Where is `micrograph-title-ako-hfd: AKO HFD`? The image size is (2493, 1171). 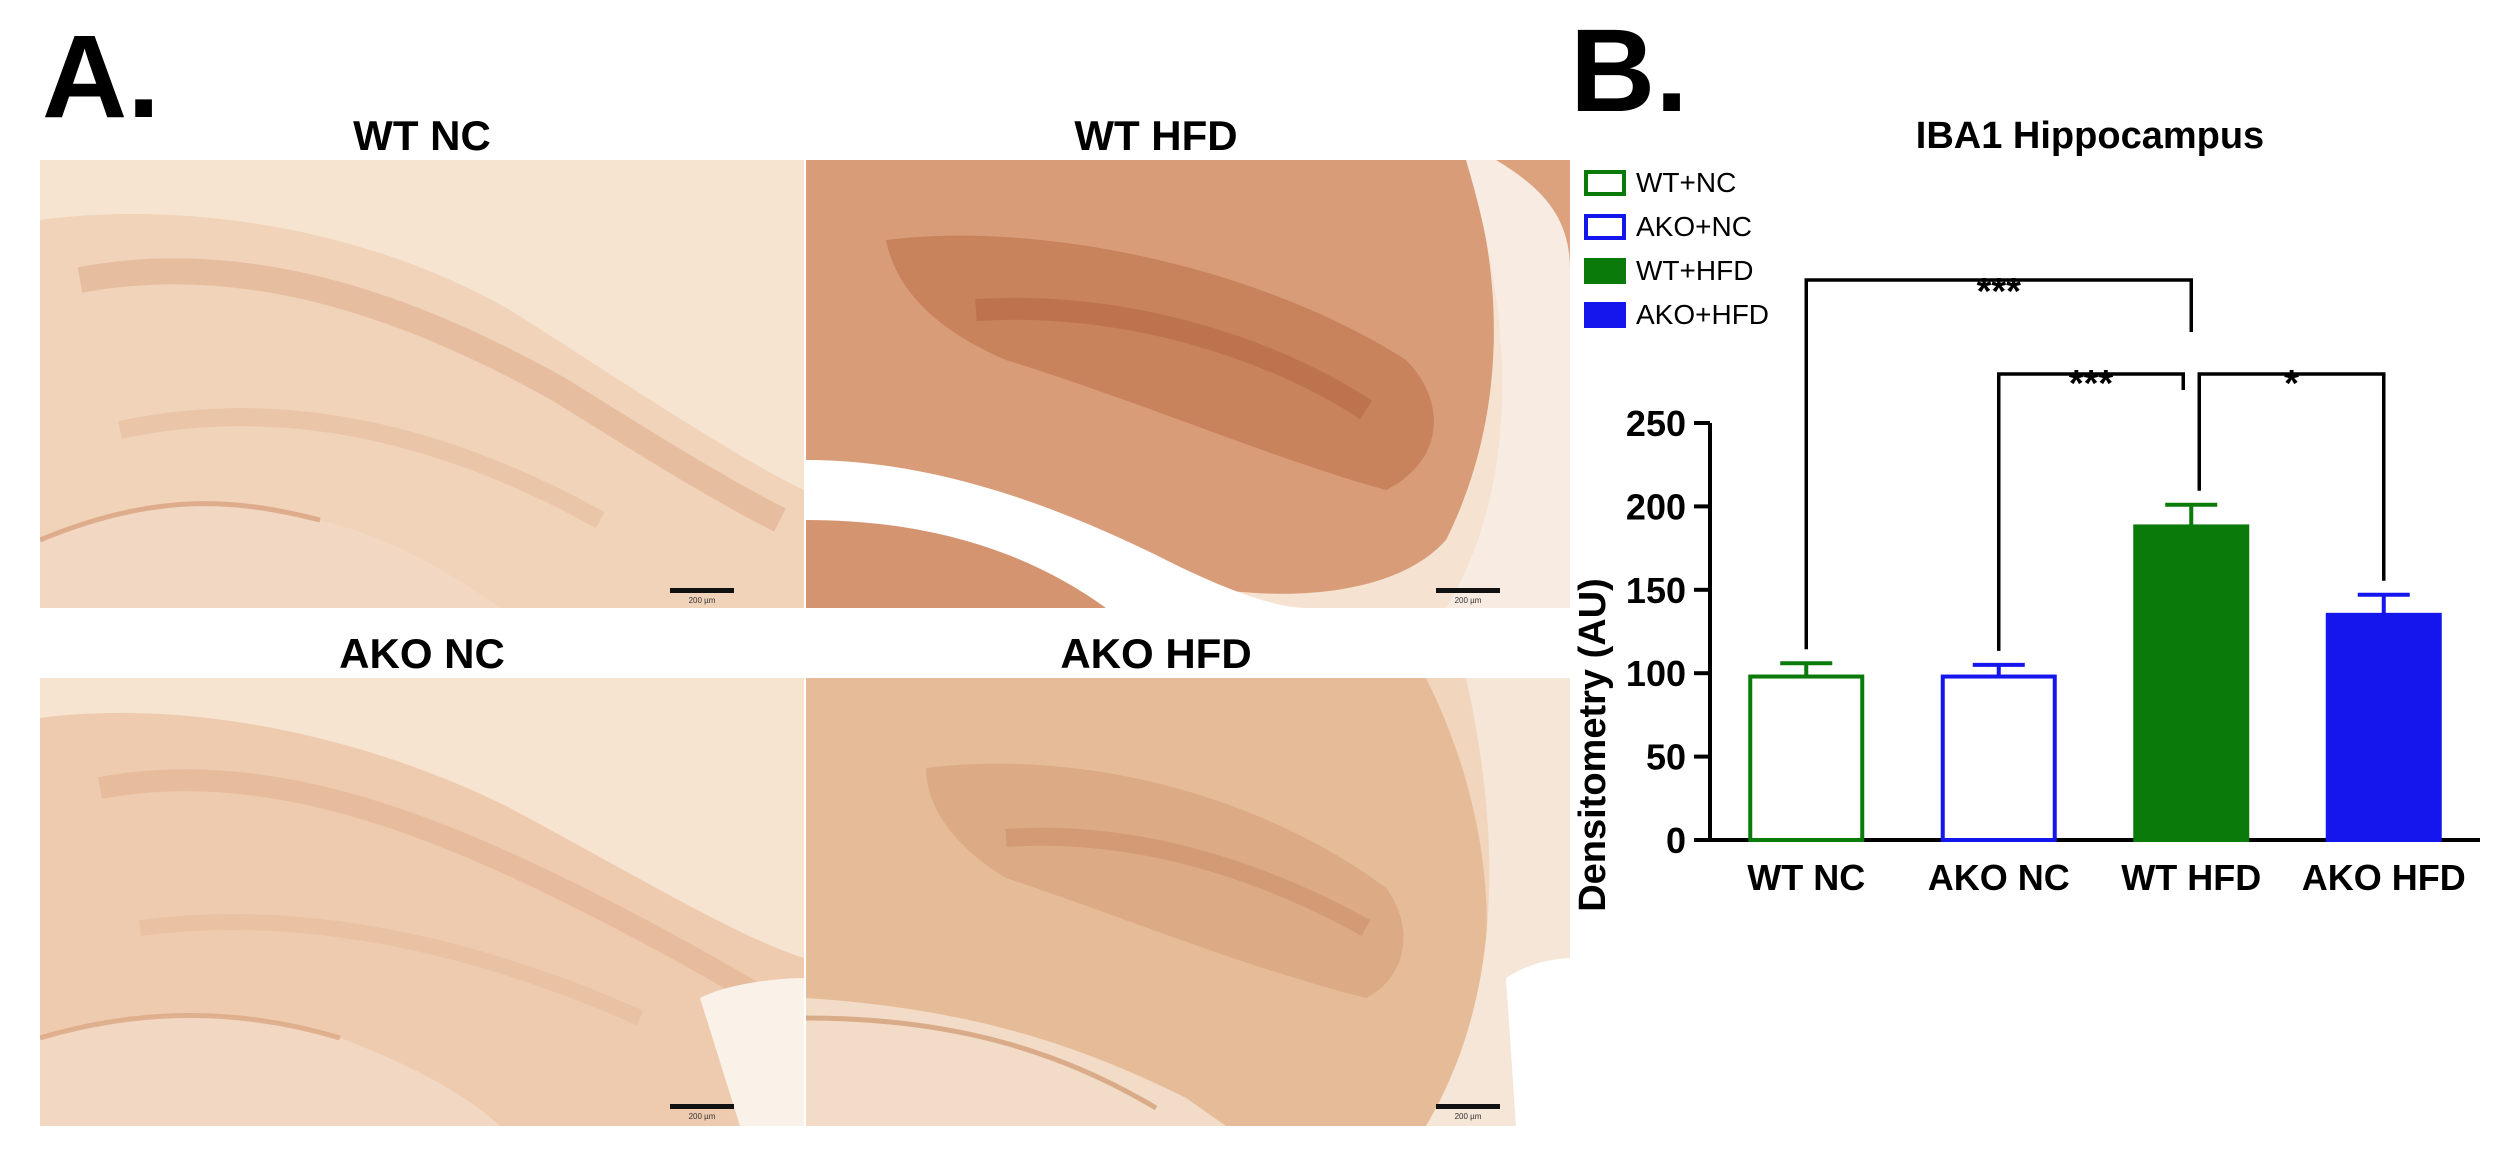
micrograph-title-ako-hfd: AKO HFD is located at coordinates (1156, 653).